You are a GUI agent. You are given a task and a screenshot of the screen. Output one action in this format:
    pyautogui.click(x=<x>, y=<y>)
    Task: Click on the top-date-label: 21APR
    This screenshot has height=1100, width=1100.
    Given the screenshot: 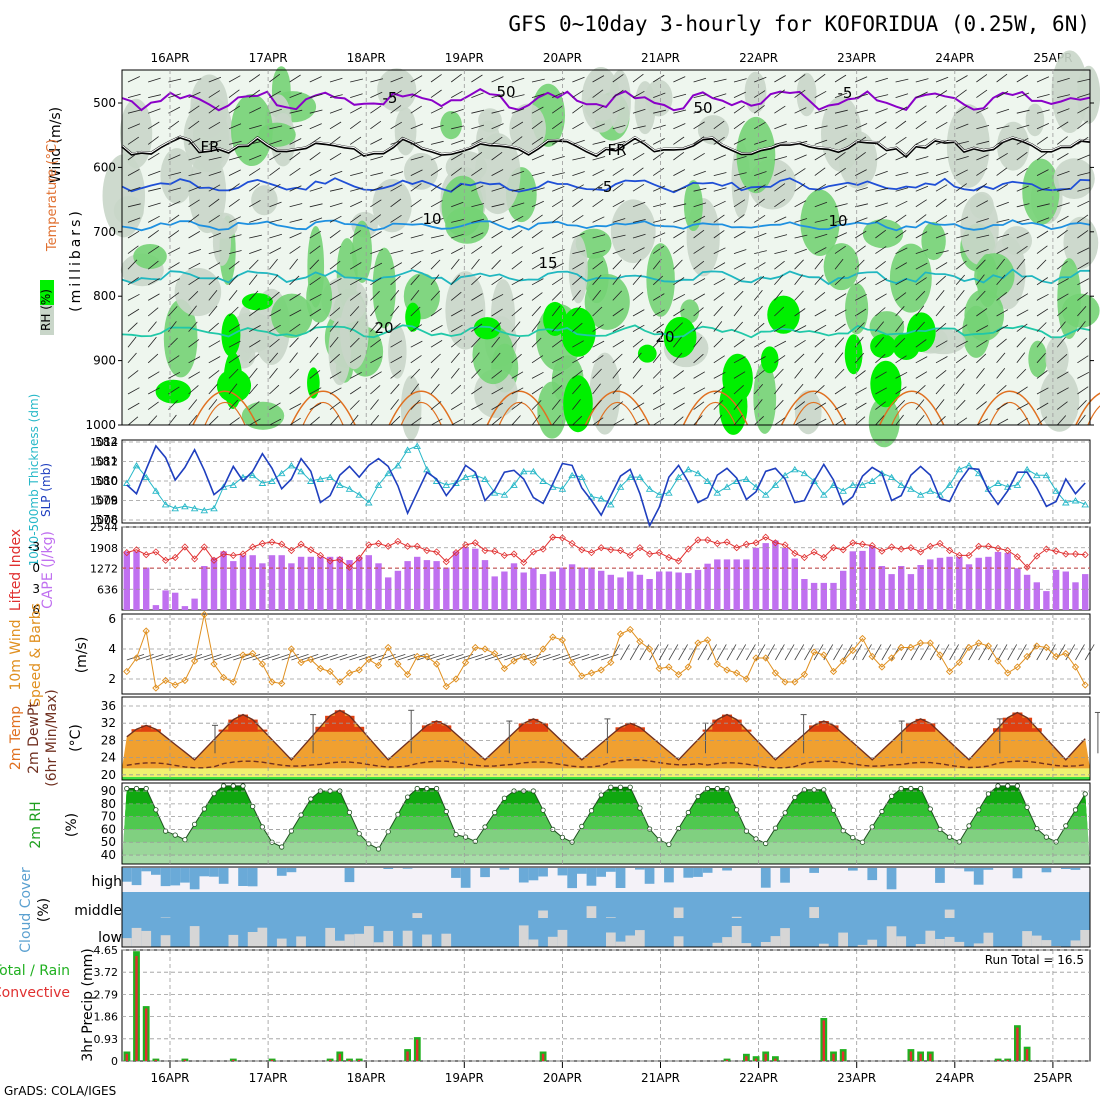 What is the action you would take?
    pyautogui.click(x=660, y=58)
    